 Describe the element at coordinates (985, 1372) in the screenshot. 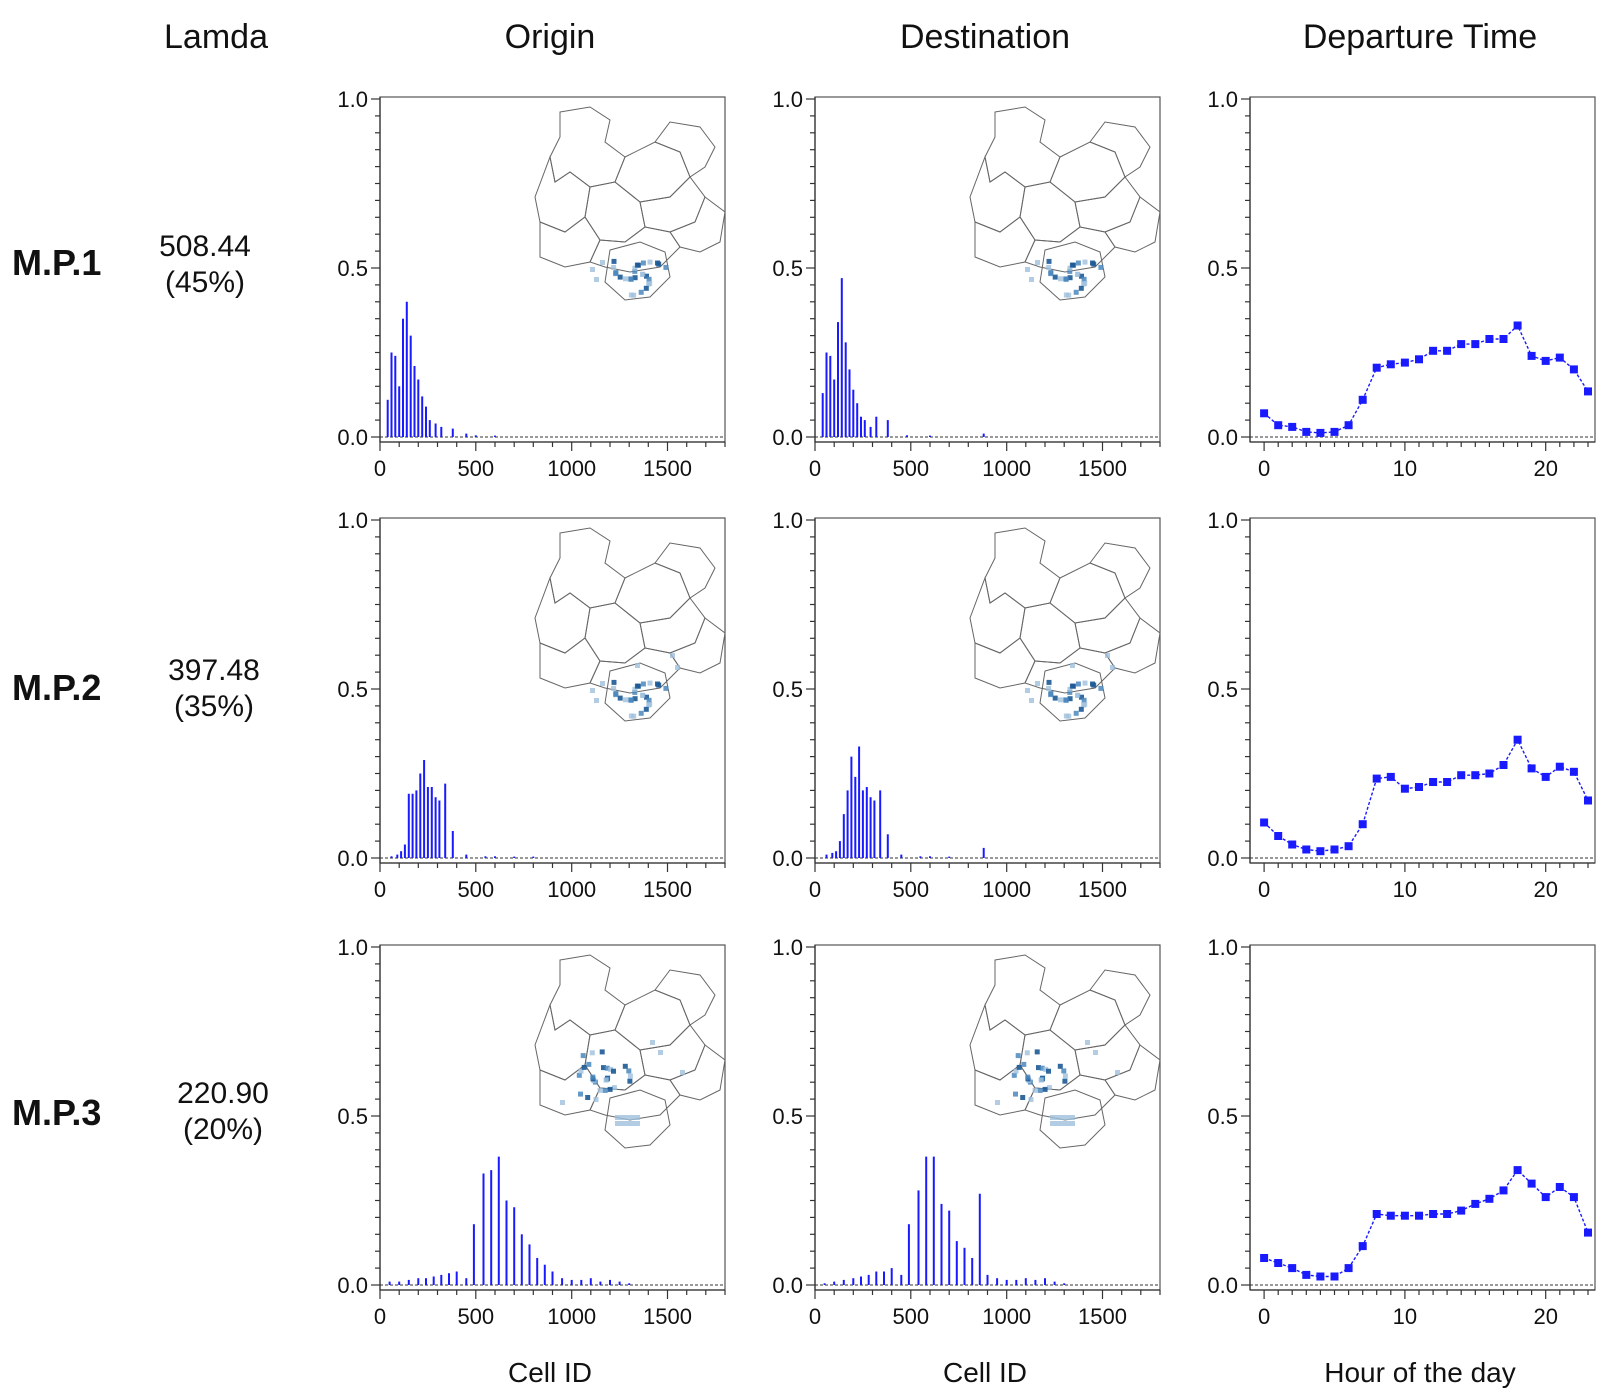

I see `xlabel-destination: Cell ID` at that location.